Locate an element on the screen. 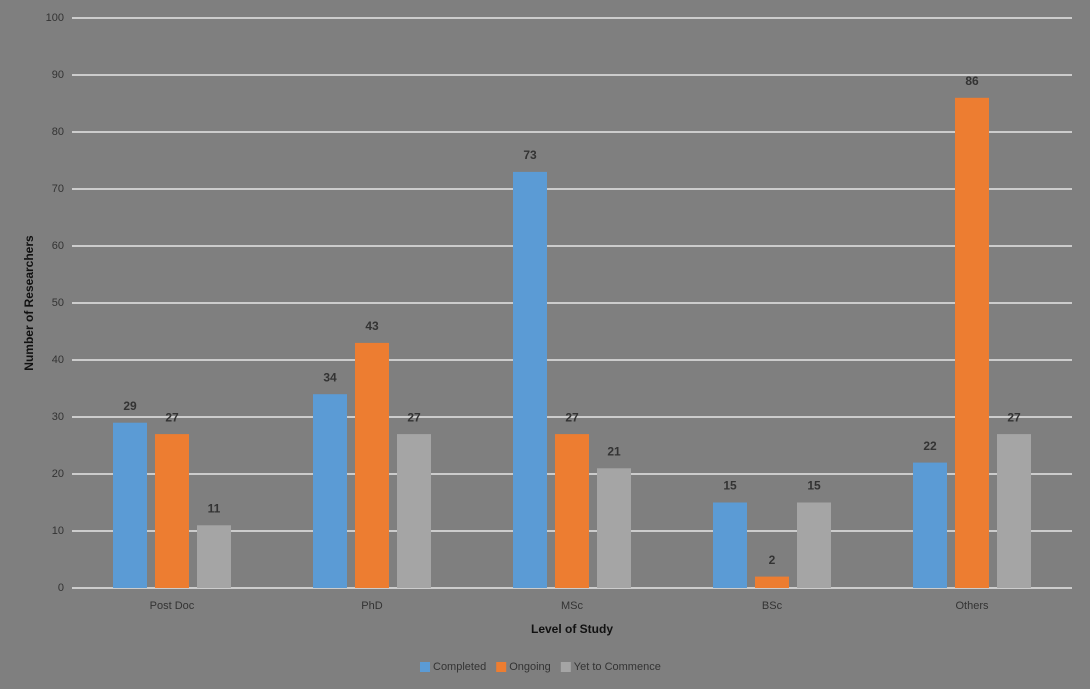 The width and height of the screenshot is (1090, 689). y-tick-label: 50 is located at coordinates (58, 303).